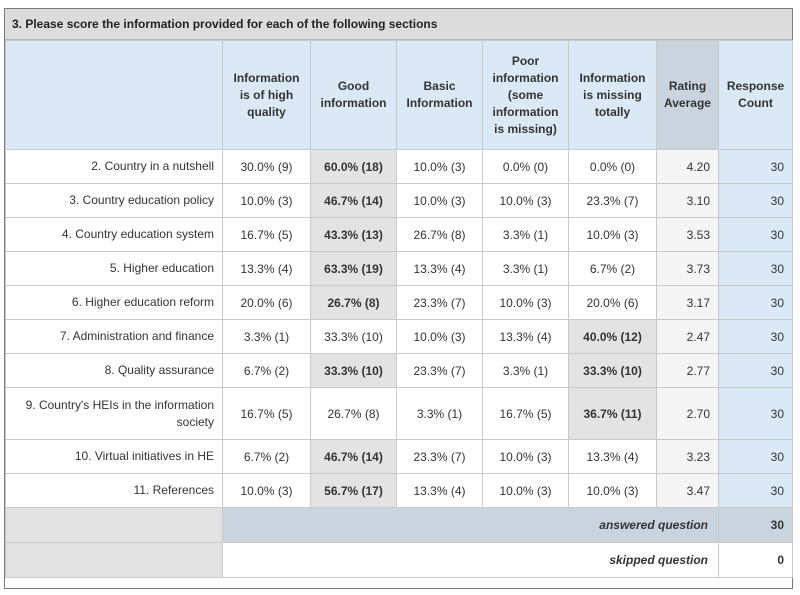 This screenshot has height=595, width=800. What do you see at coordinates (687, 166) in the screenshot?
I see `rating-average-cell: 4.20` at bounding box center [687, 166].